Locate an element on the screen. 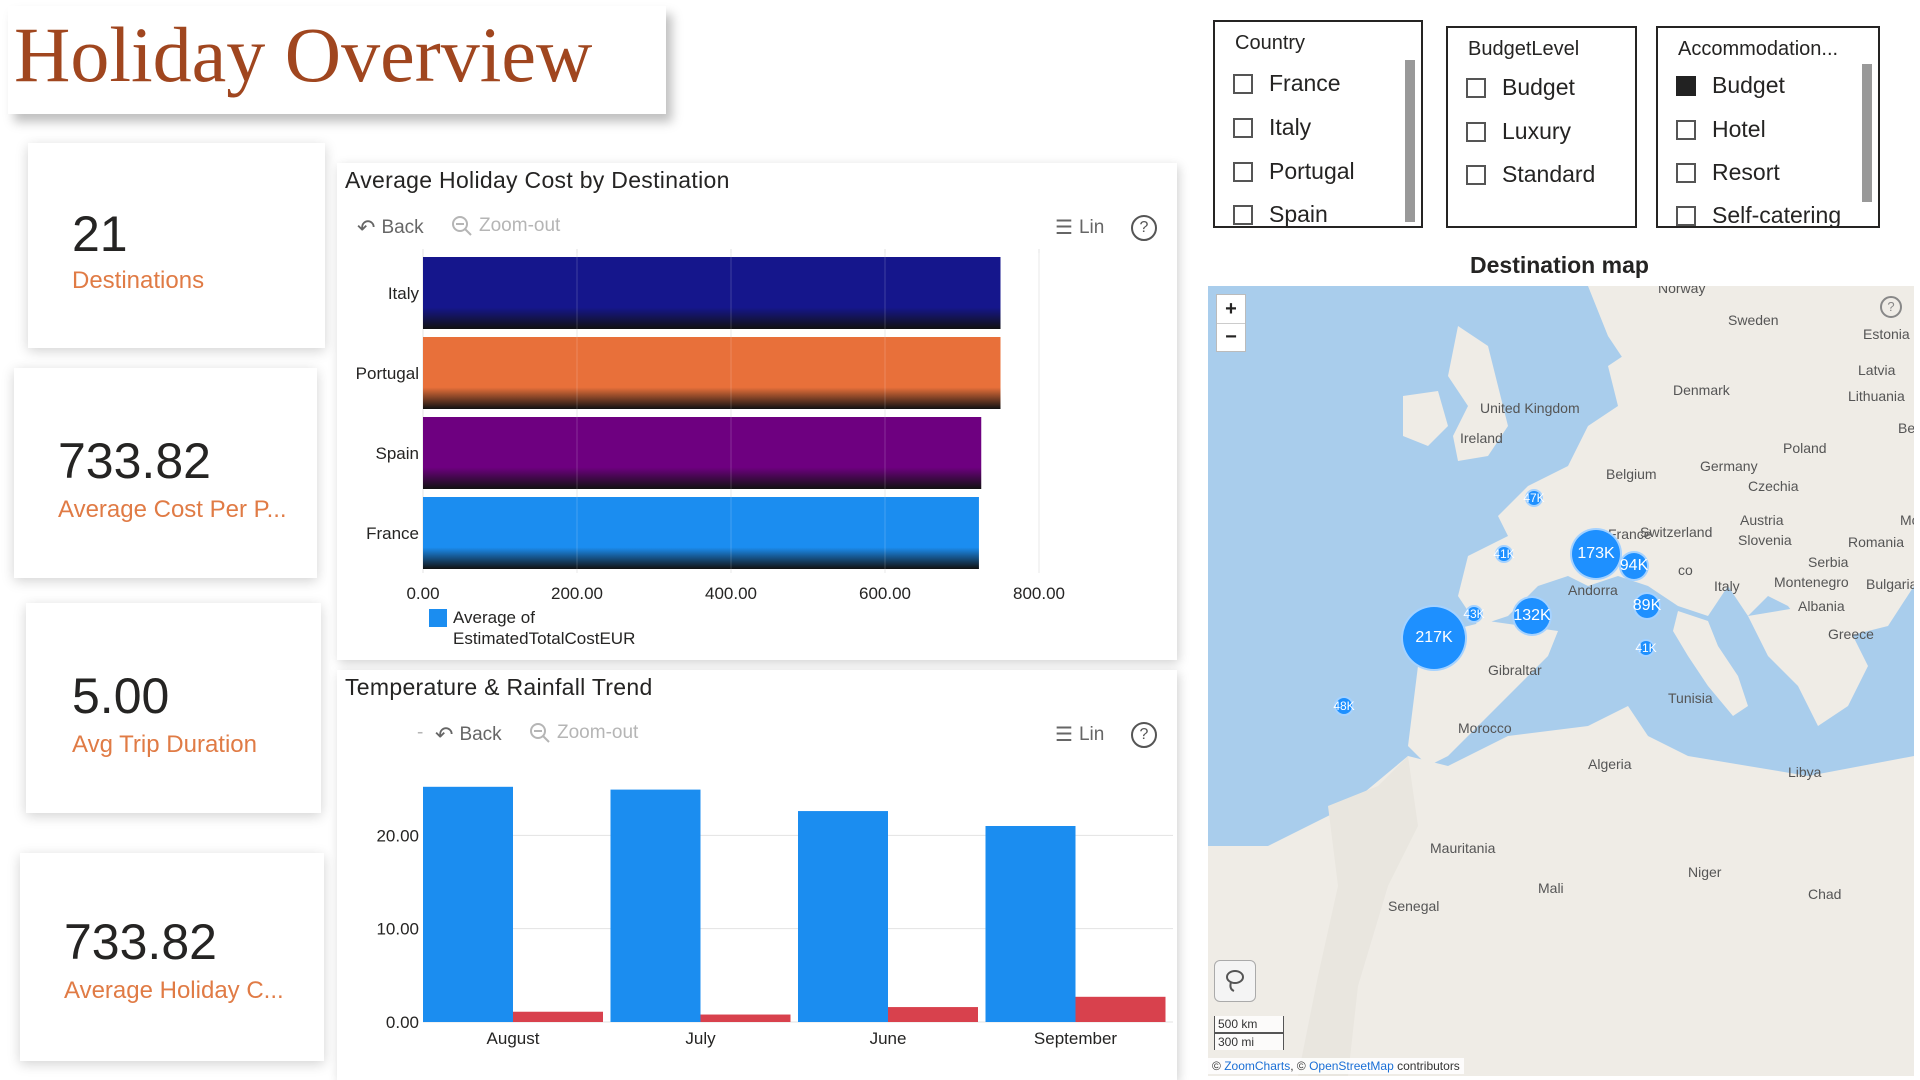 This screenshot has height=1080, width=1920. map-label: Niger is located at coordinates (1705, 872).